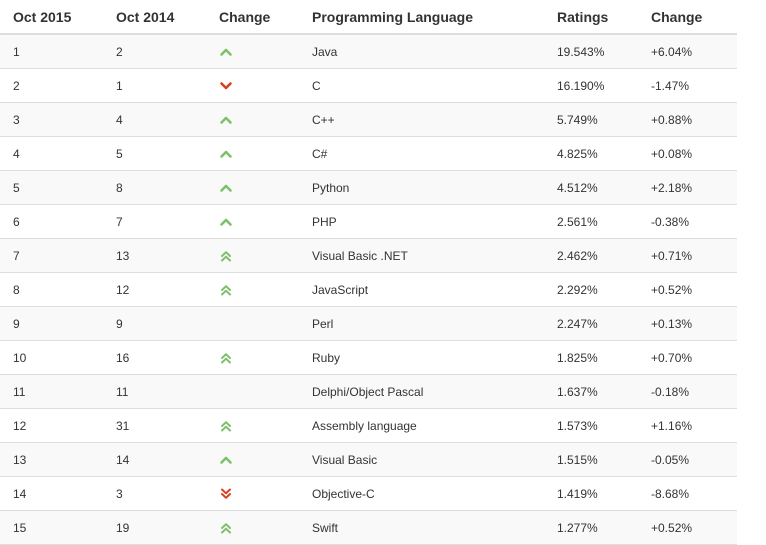 Image resolution: width=766 pixels, height=545 pixels. What do you see at coordinates (421, 357) in the screenshot?
I see `language-cell: Ruby` at bounding box center [421, 357].